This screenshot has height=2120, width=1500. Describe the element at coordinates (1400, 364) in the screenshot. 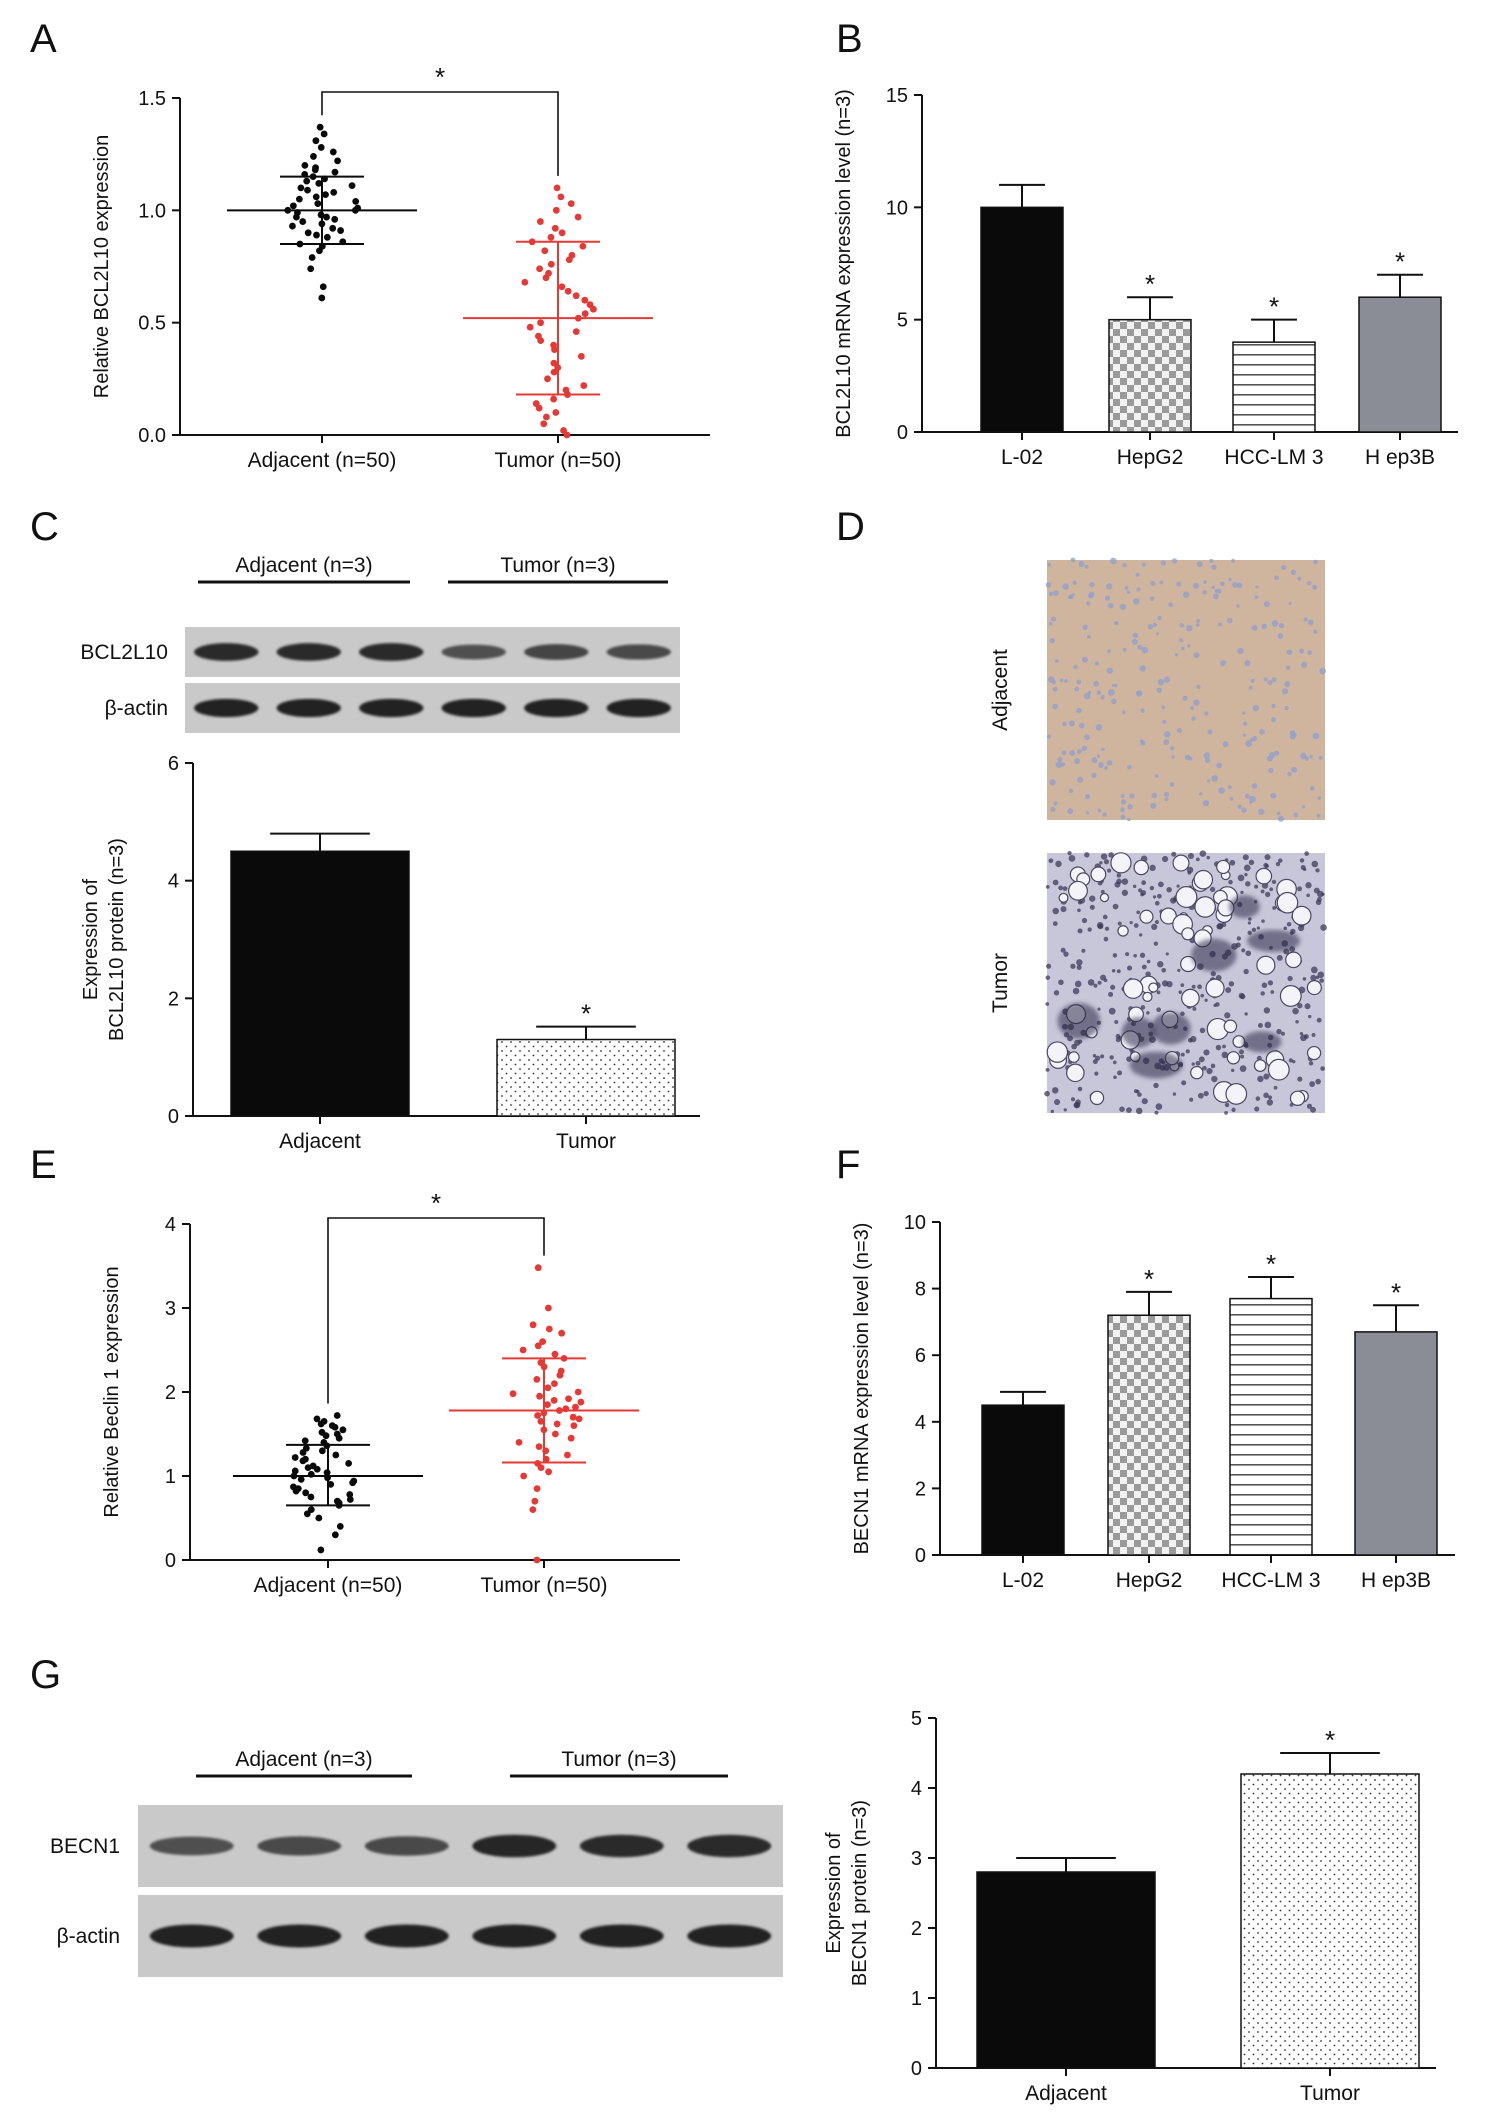

I see `bar-h-ep3b` at that location.